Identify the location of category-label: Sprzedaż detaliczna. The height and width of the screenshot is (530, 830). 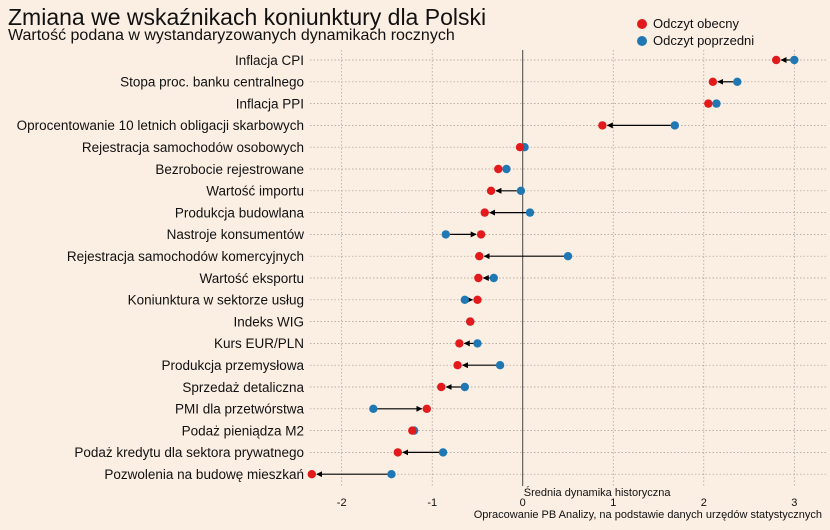
(243, 387).